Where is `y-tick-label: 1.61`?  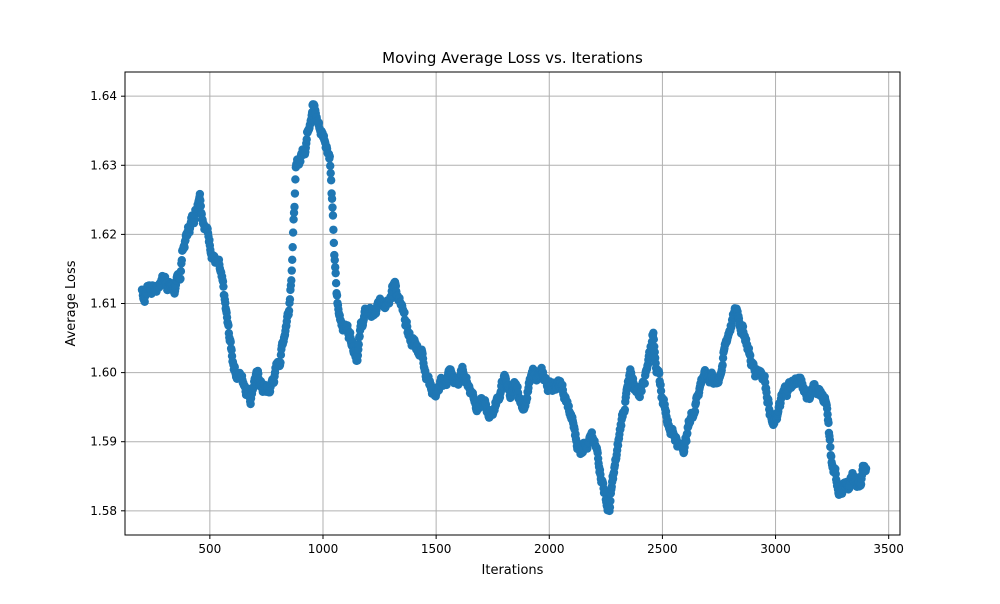 y-tick-label: 1.61 is located at coordinates (103, 304).